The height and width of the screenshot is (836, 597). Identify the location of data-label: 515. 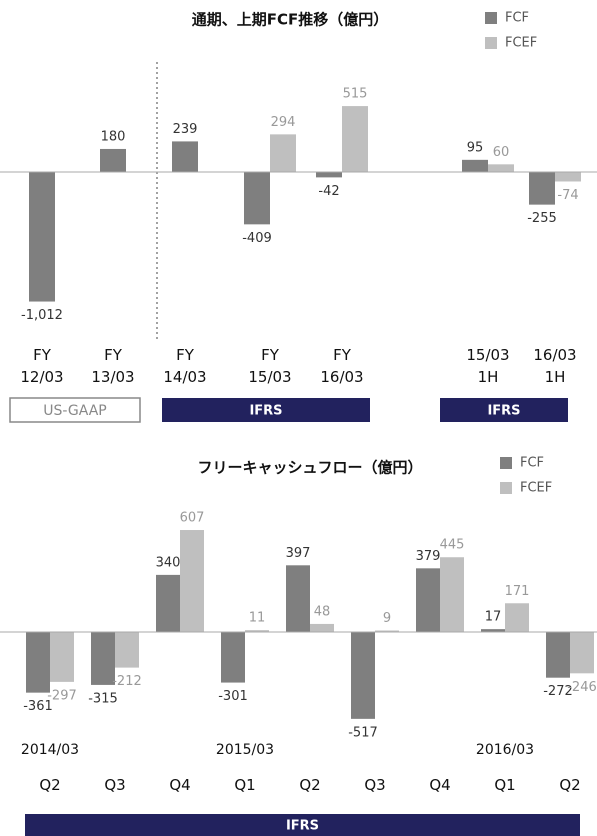
(355, 94).